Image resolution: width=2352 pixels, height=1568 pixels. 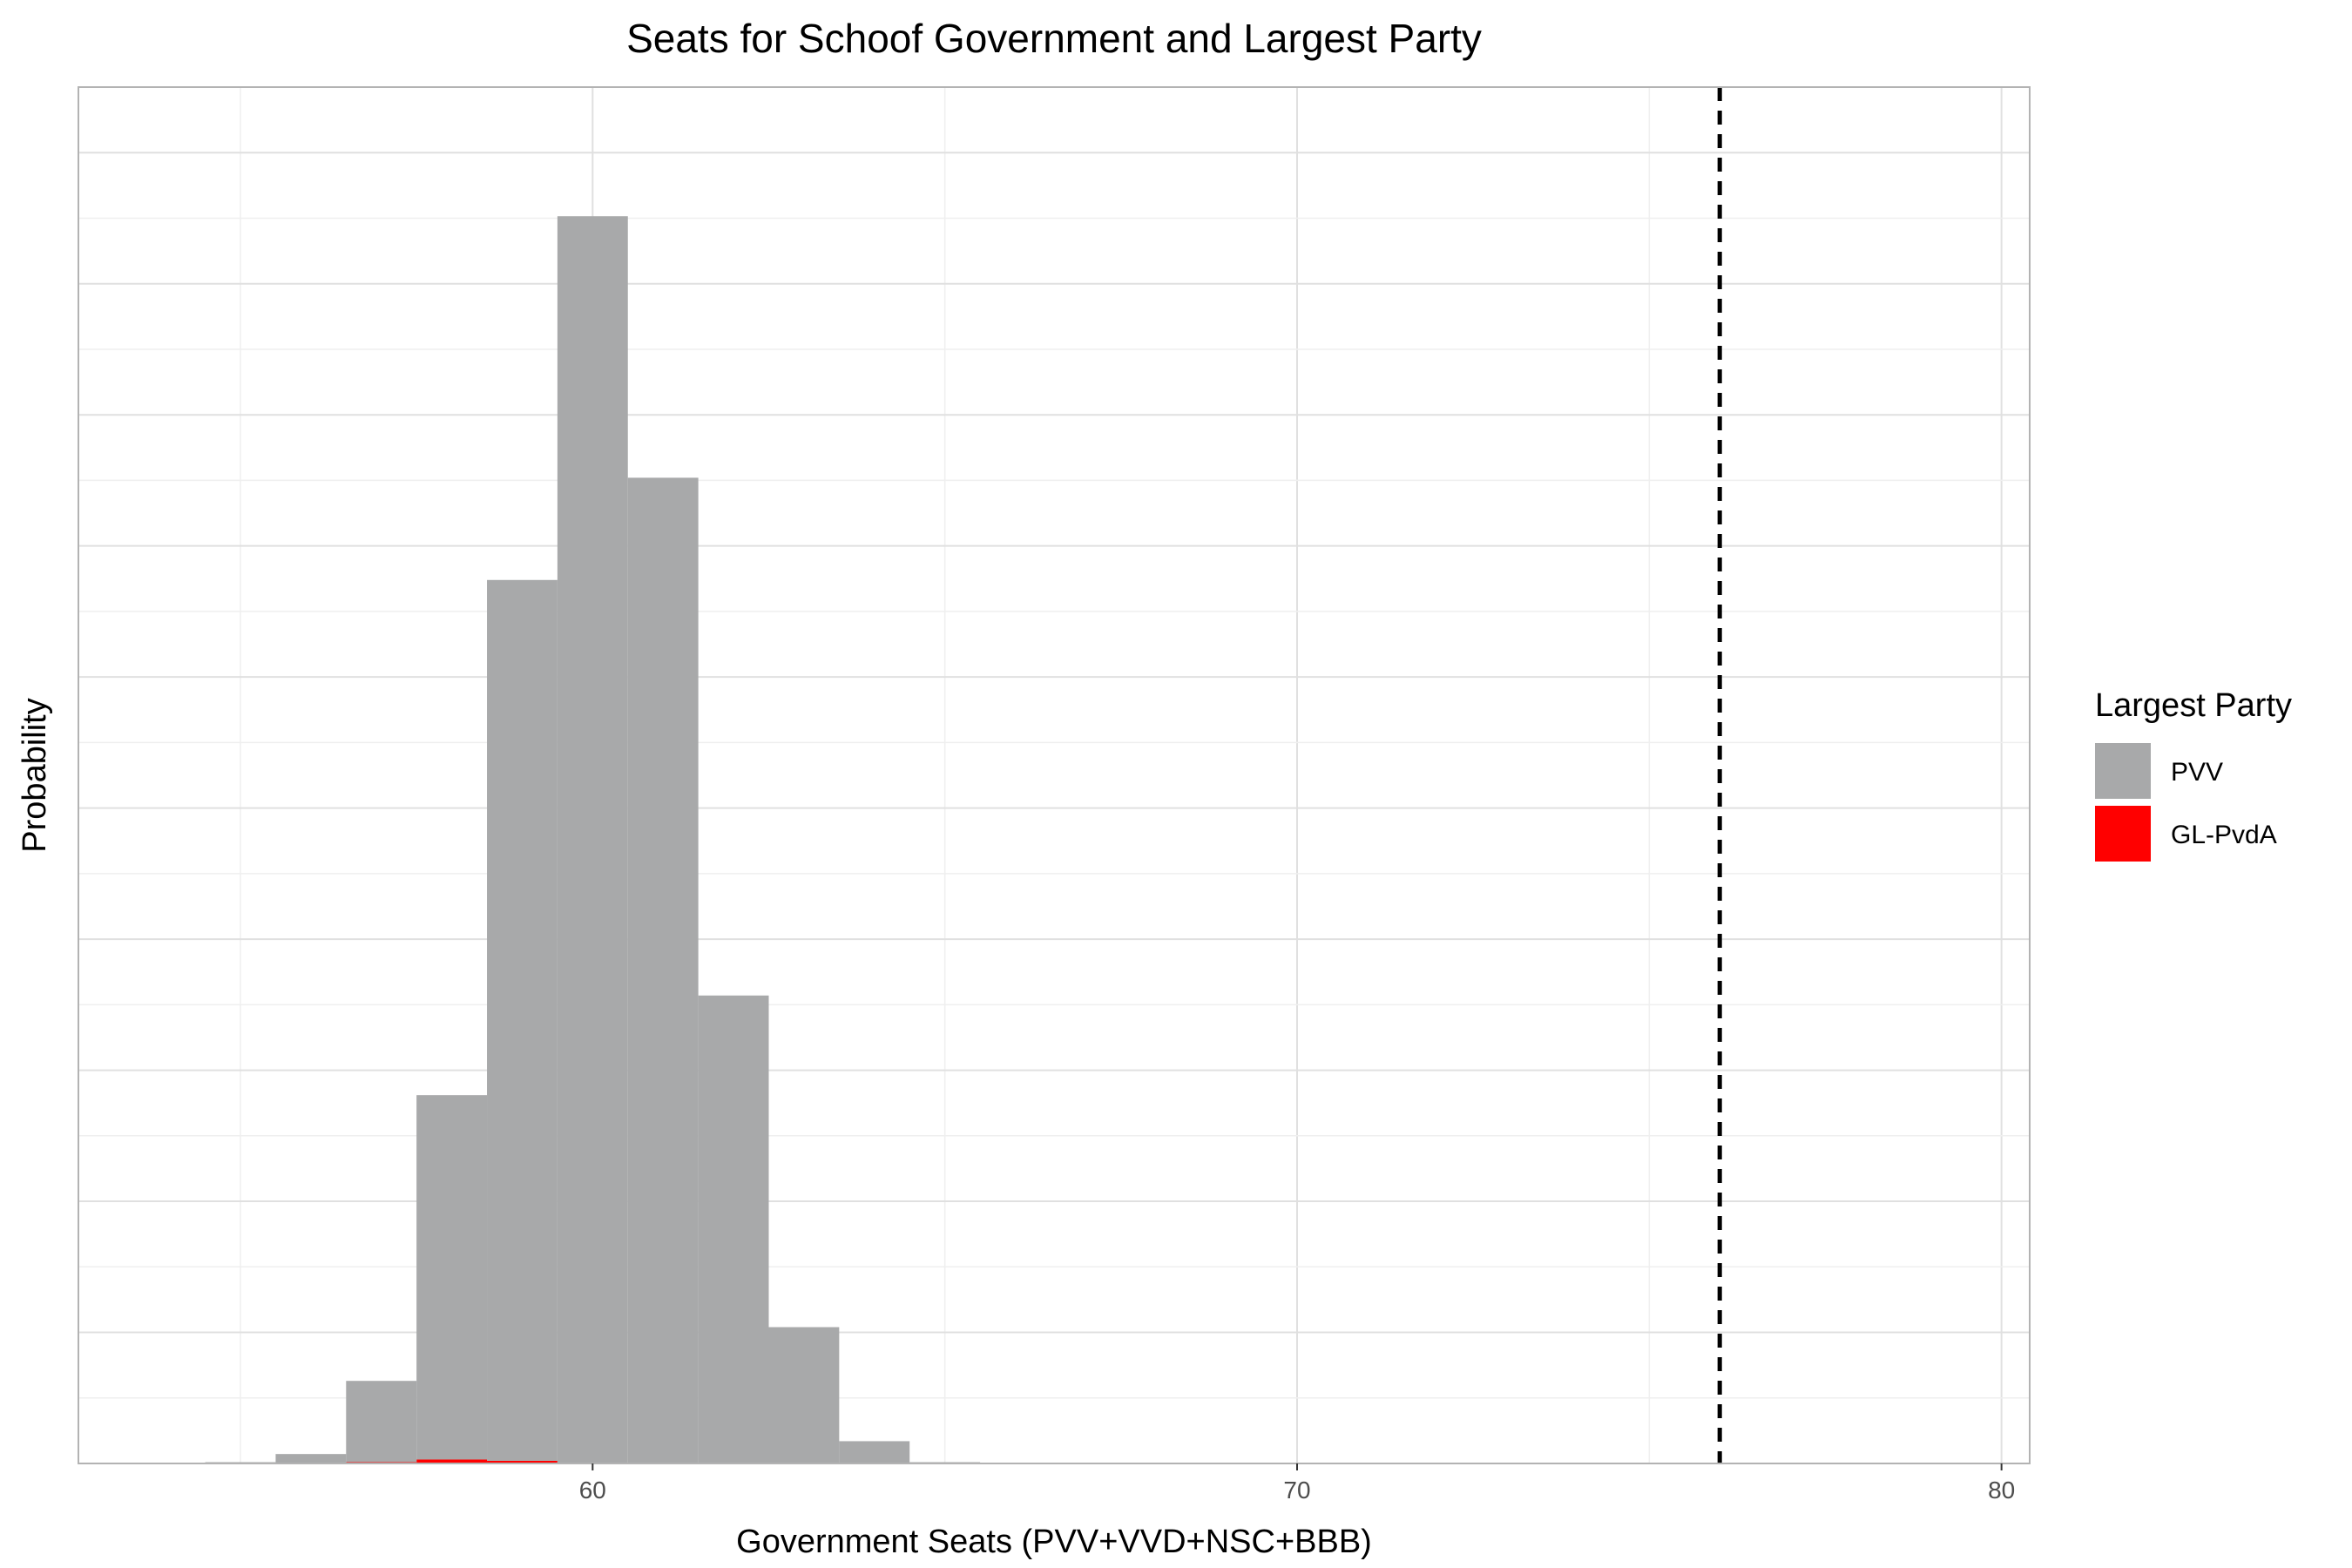 I want to click on legend-items: PVV GL-PvdA, so click(x=2186, y=802).